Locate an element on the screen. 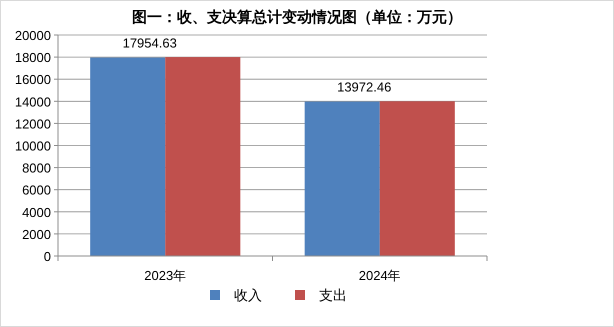 Image resolution: width=614 pixels, height=327 pixels. y-tick-label: 8000 is located at coordinates (36, 168).